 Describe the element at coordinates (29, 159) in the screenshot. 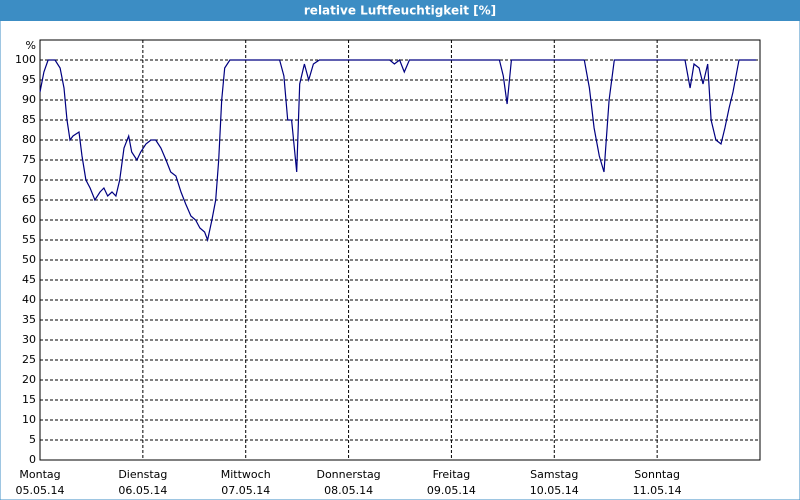

I see `y-tick-label: 75` at that location.